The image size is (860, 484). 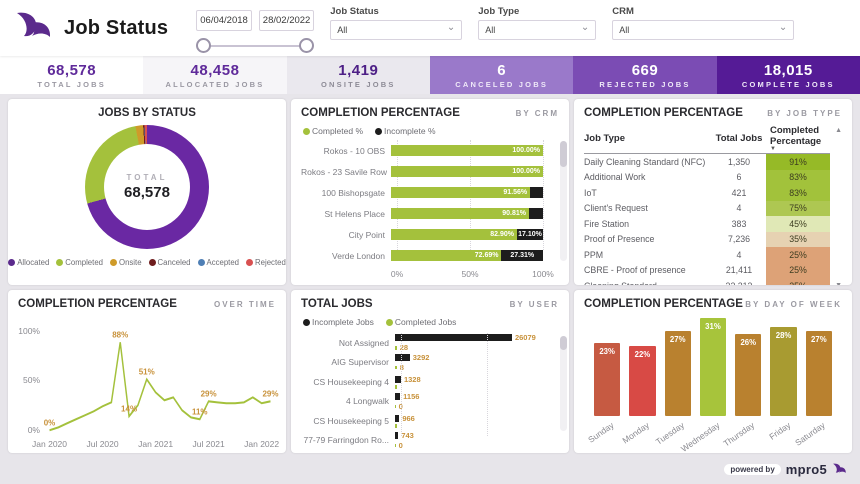 What do you see at coordinates (223, 262) in the screenshot?
I see `legend-label: Accepted` at bounding box center [223, 262].